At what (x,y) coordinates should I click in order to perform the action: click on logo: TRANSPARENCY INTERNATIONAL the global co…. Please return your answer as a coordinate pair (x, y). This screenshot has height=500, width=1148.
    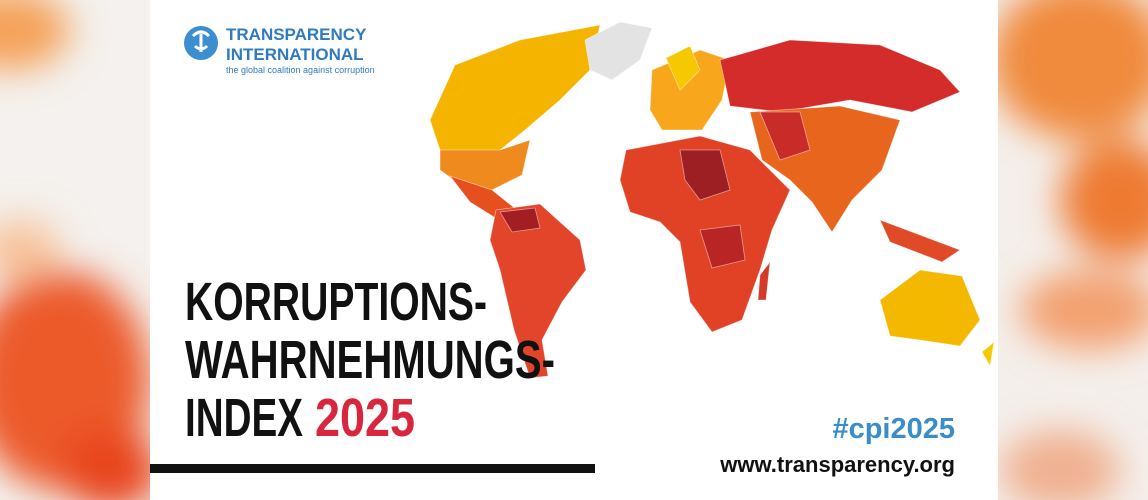
    Looking at the image, I should click on (279, 50).